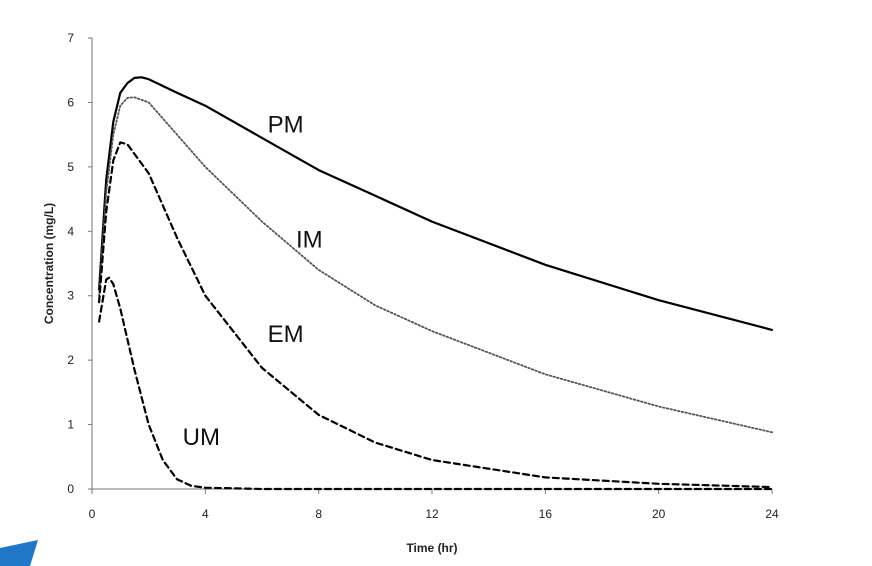 The height and width of the screenshot is (566, 872). Describe the element at coordinates (286, 125) in the screenshot. I see `series-label-pm: PM` at that location.